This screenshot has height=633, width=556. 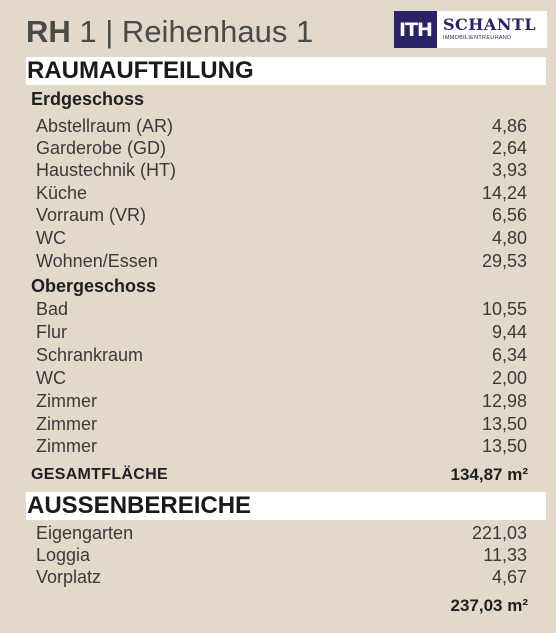 What do you see at coordinates (281, 577) in the screenshot?
I see `table-row: Vorplatz 4,67` at bounding box center [281, 577].